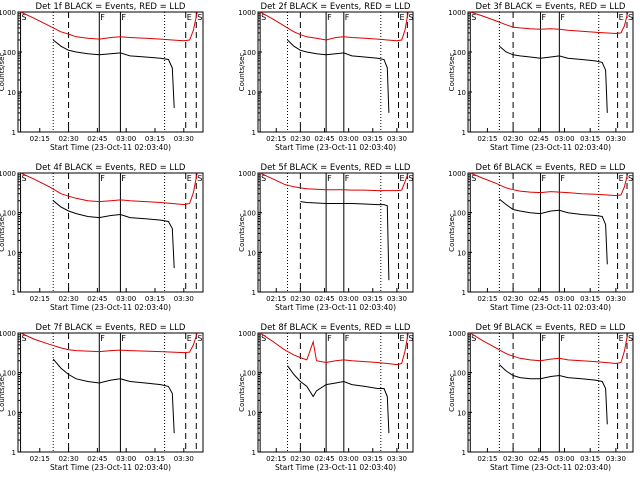  I want to click on chart-1-x-tick-label: 03:00, so click(126, 139).